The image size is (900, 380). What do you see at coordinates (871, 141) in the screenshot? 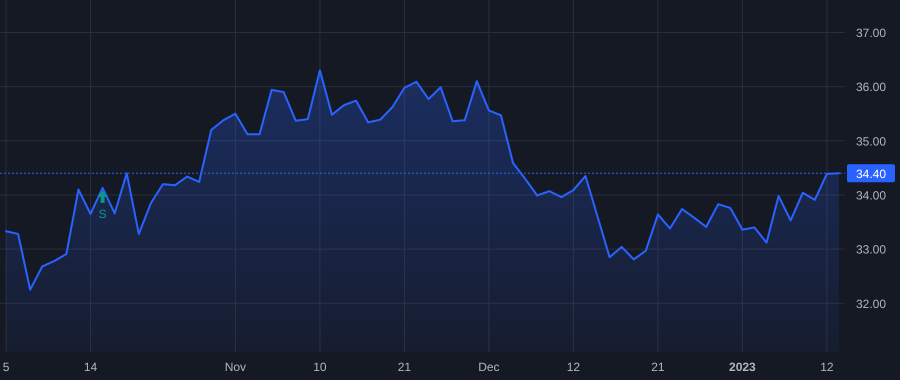
I see `y-tick-label: 35.00` at bounding box center [871, 141].